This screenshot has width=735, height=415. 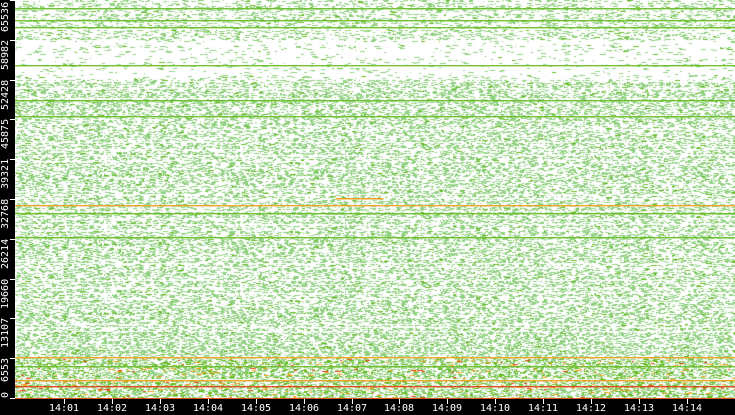 I want to click on y-tick-label: 19660, so click(x=5, y=293).